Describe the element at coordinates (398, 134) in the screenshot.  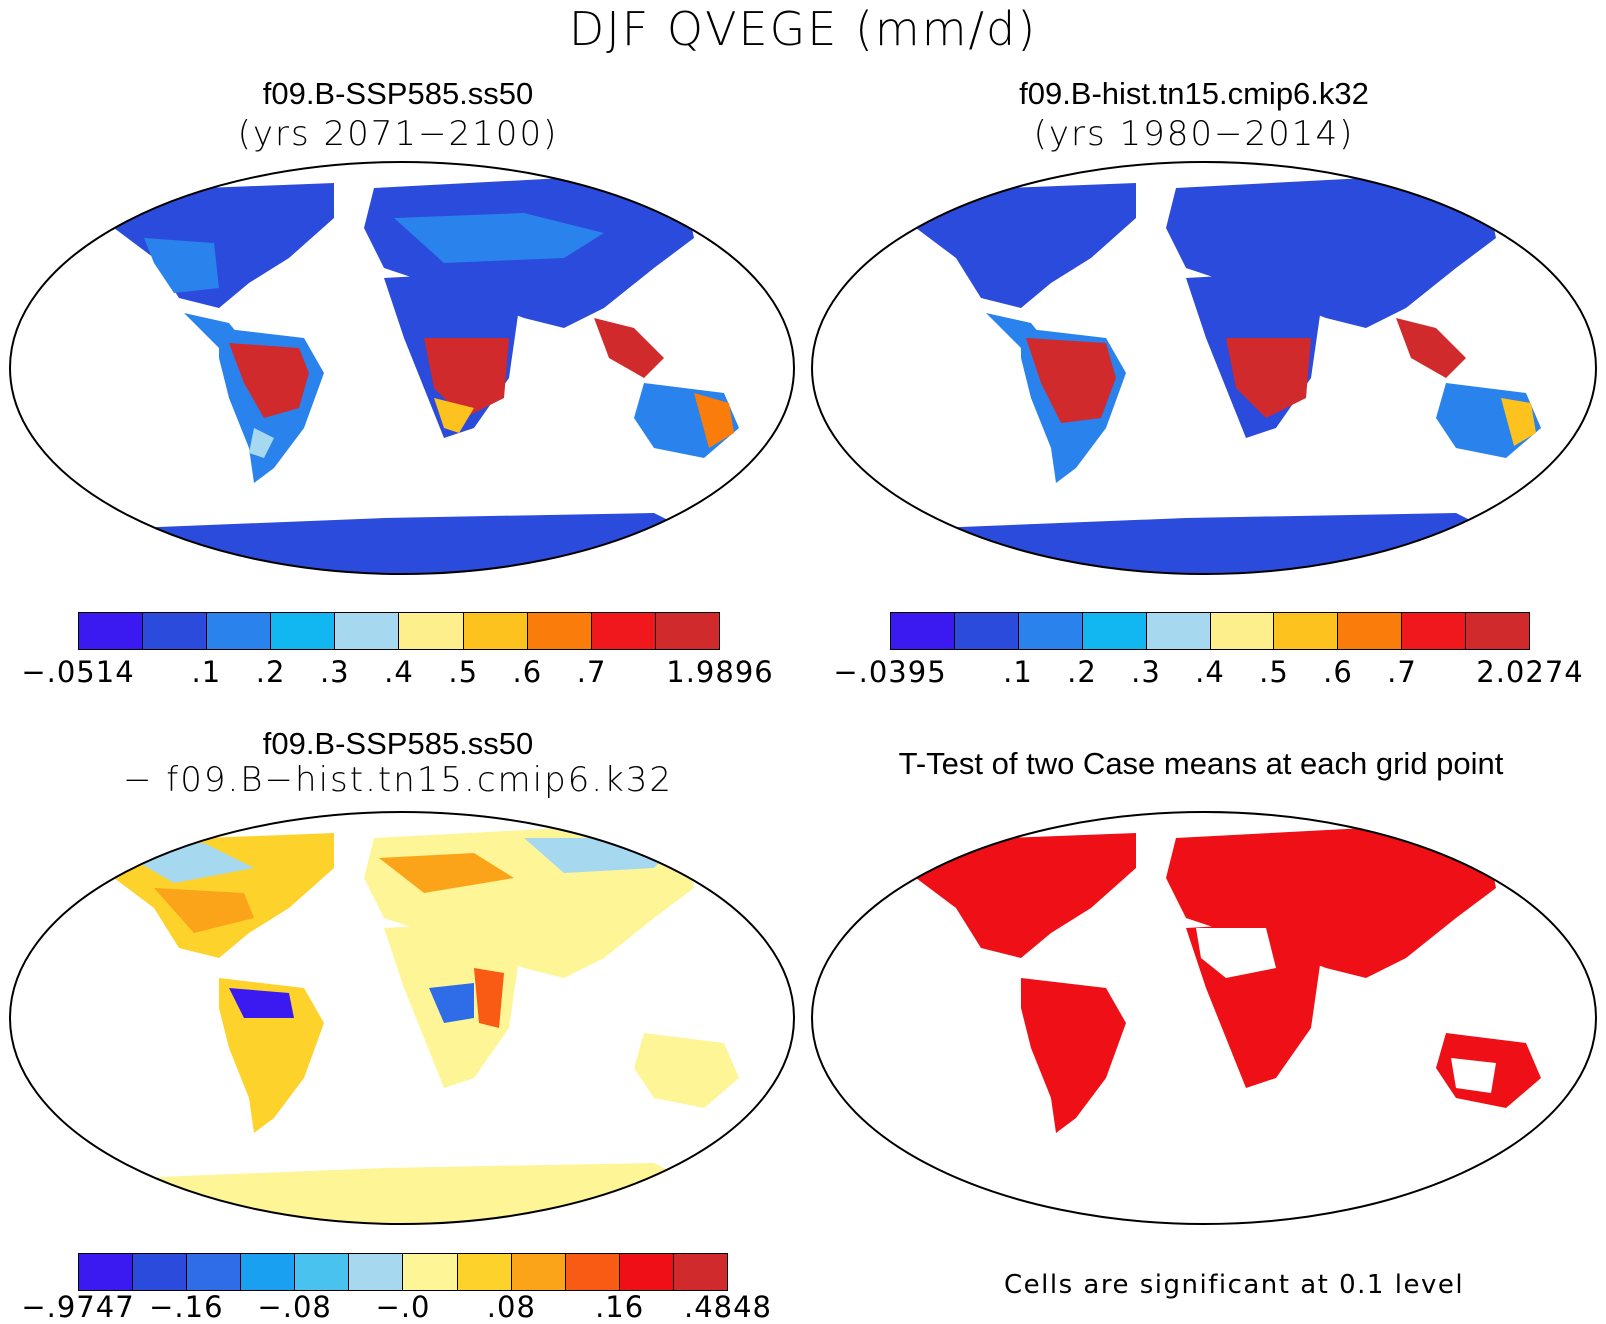
I see `panel-1-subtitle: (yrs 2071−2100)` at that location.